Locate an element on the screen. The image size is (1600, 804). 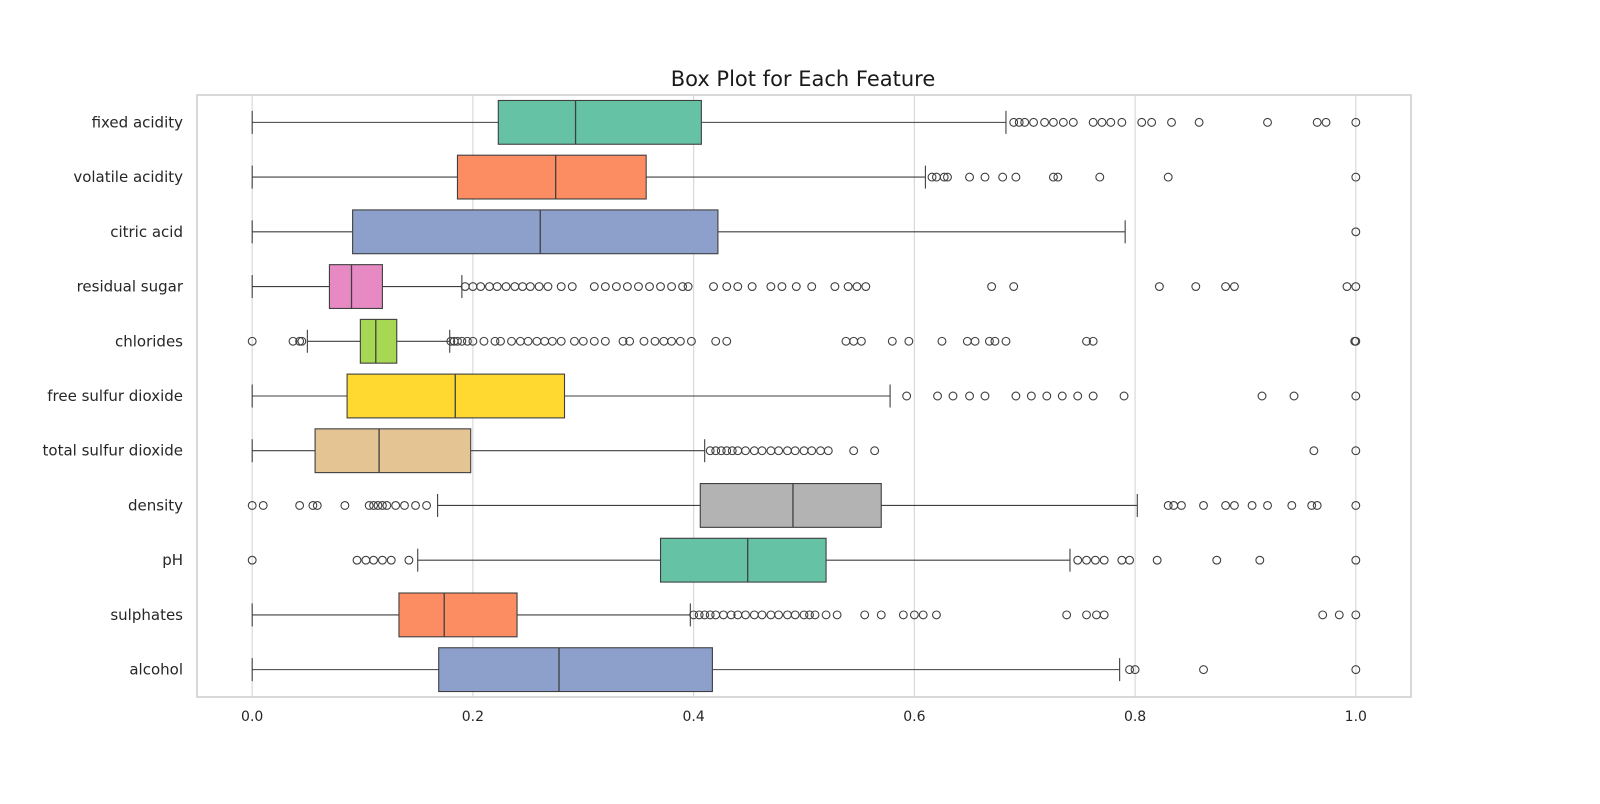
x-tick-label: 1.0 is located at coordinates (1356, 717).